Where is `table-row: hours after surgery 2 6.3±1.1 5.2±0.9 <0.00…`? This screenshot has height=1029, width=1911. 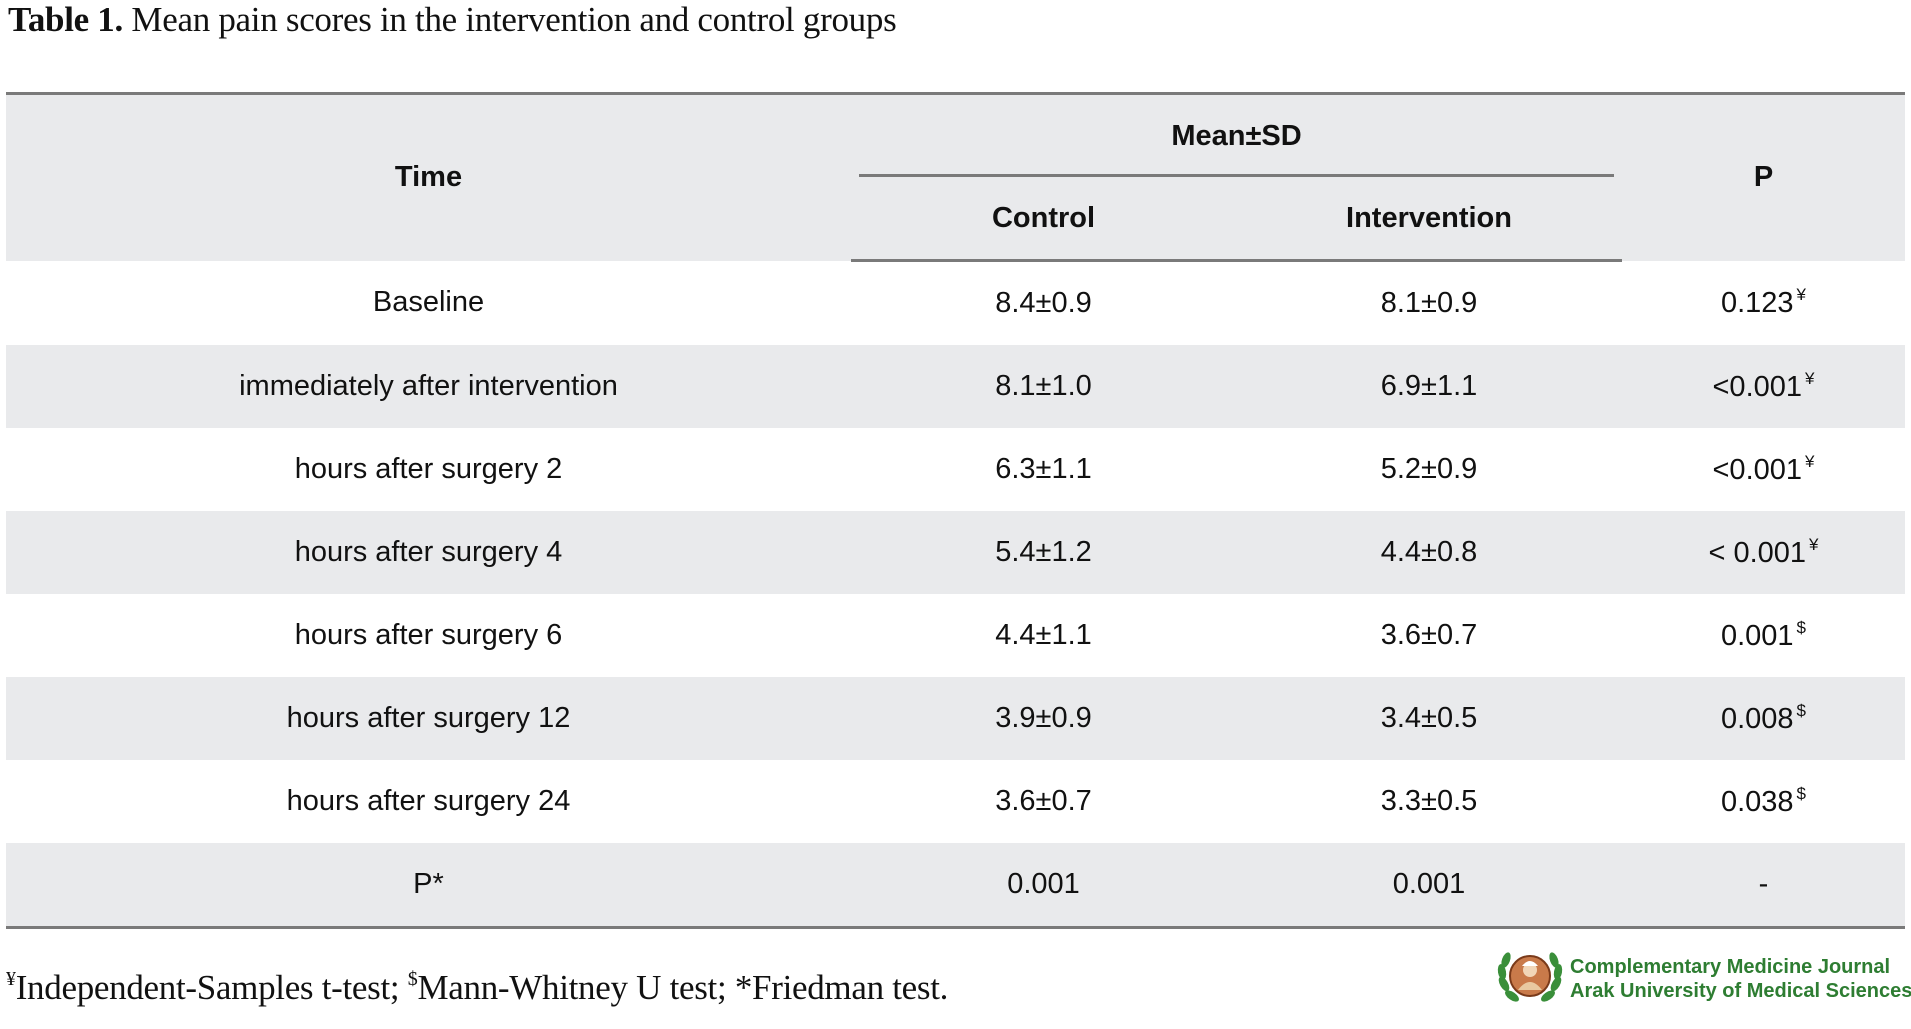 table-row: hours after surgery 2 6.3±1.1 5.2±0.9 <0.00… is located at coordinates (955, 469).